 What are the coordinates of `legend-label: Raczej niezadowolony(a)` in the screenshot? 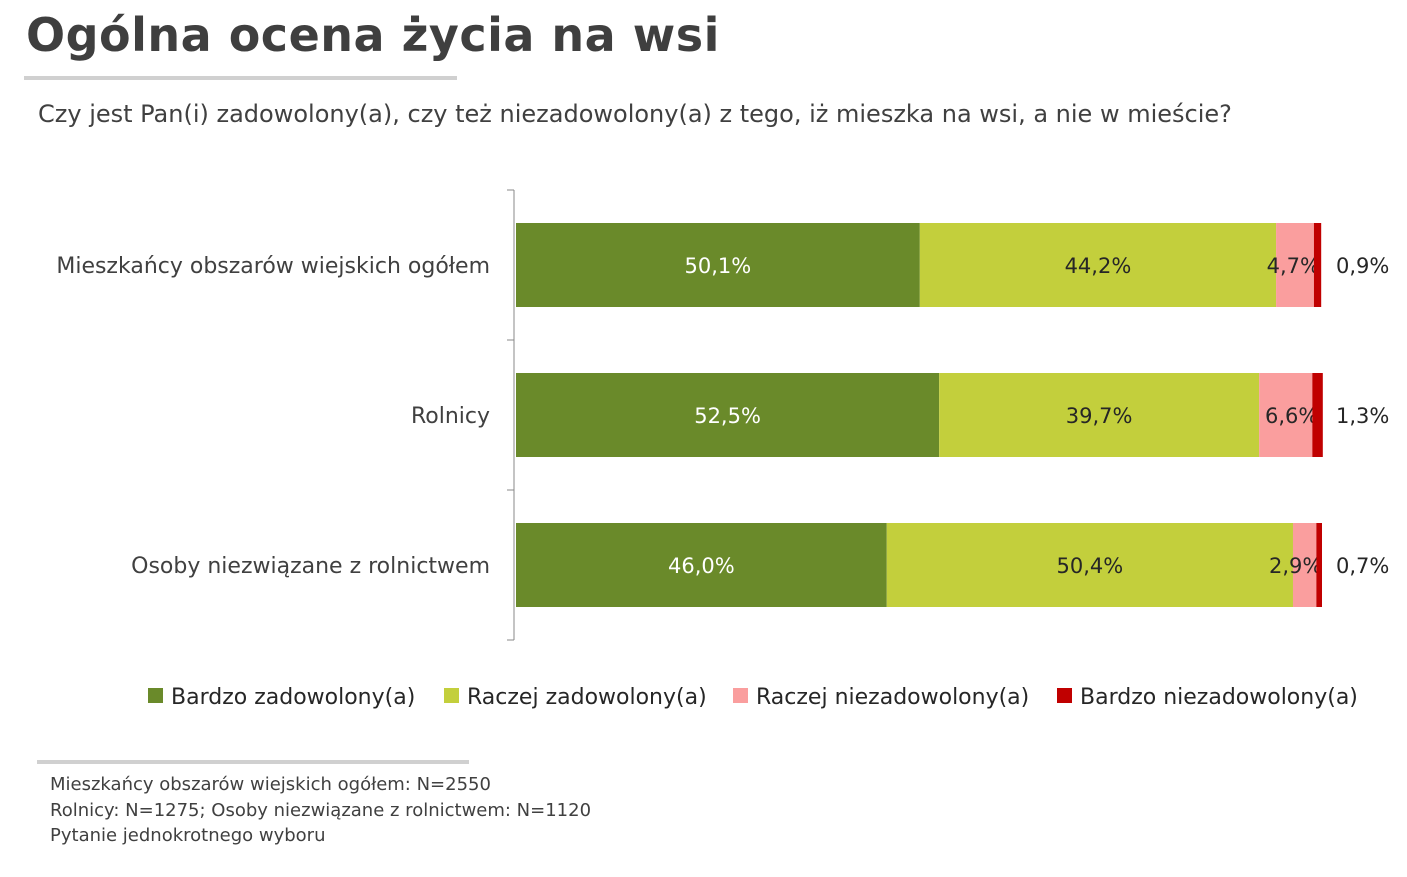 It's located at (892, 697).